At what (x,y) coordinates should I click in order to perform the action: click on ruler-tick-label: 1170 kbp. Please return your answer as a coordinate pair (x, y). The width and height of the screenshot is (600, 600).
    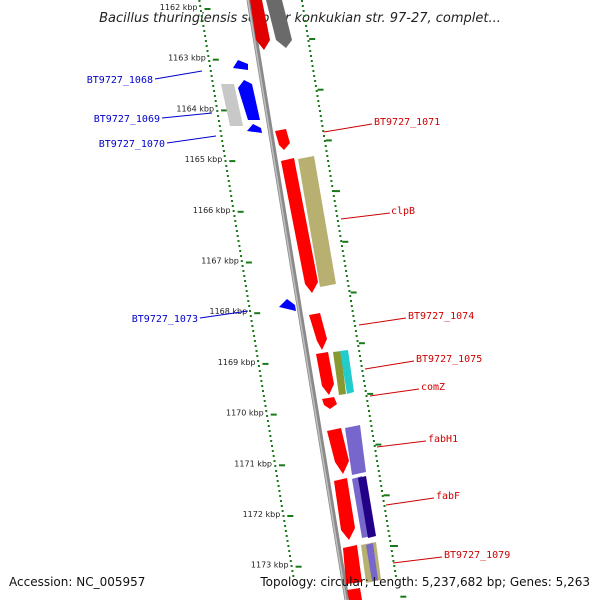
    Looking at the image, I should click on (245, 413).